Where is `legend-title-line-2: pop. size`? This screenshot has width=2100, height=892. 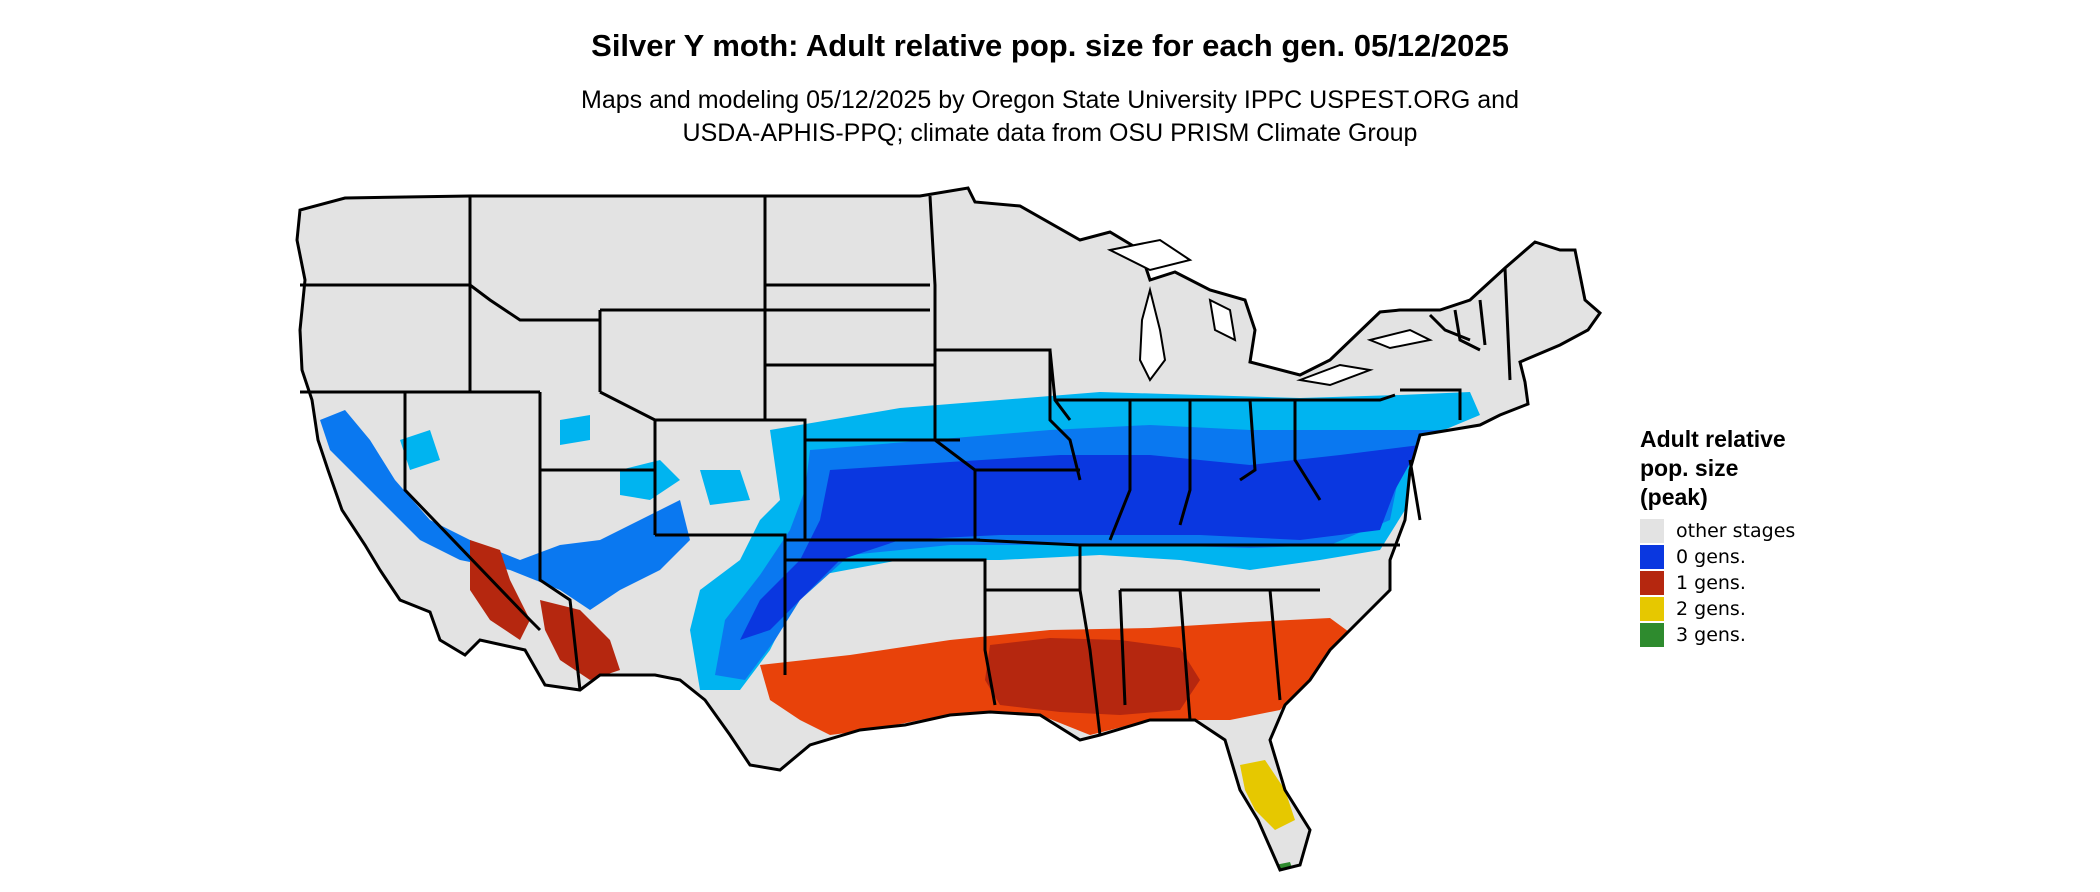 legend-title-line-2: pop. size is located at coordinates (1689, 468).